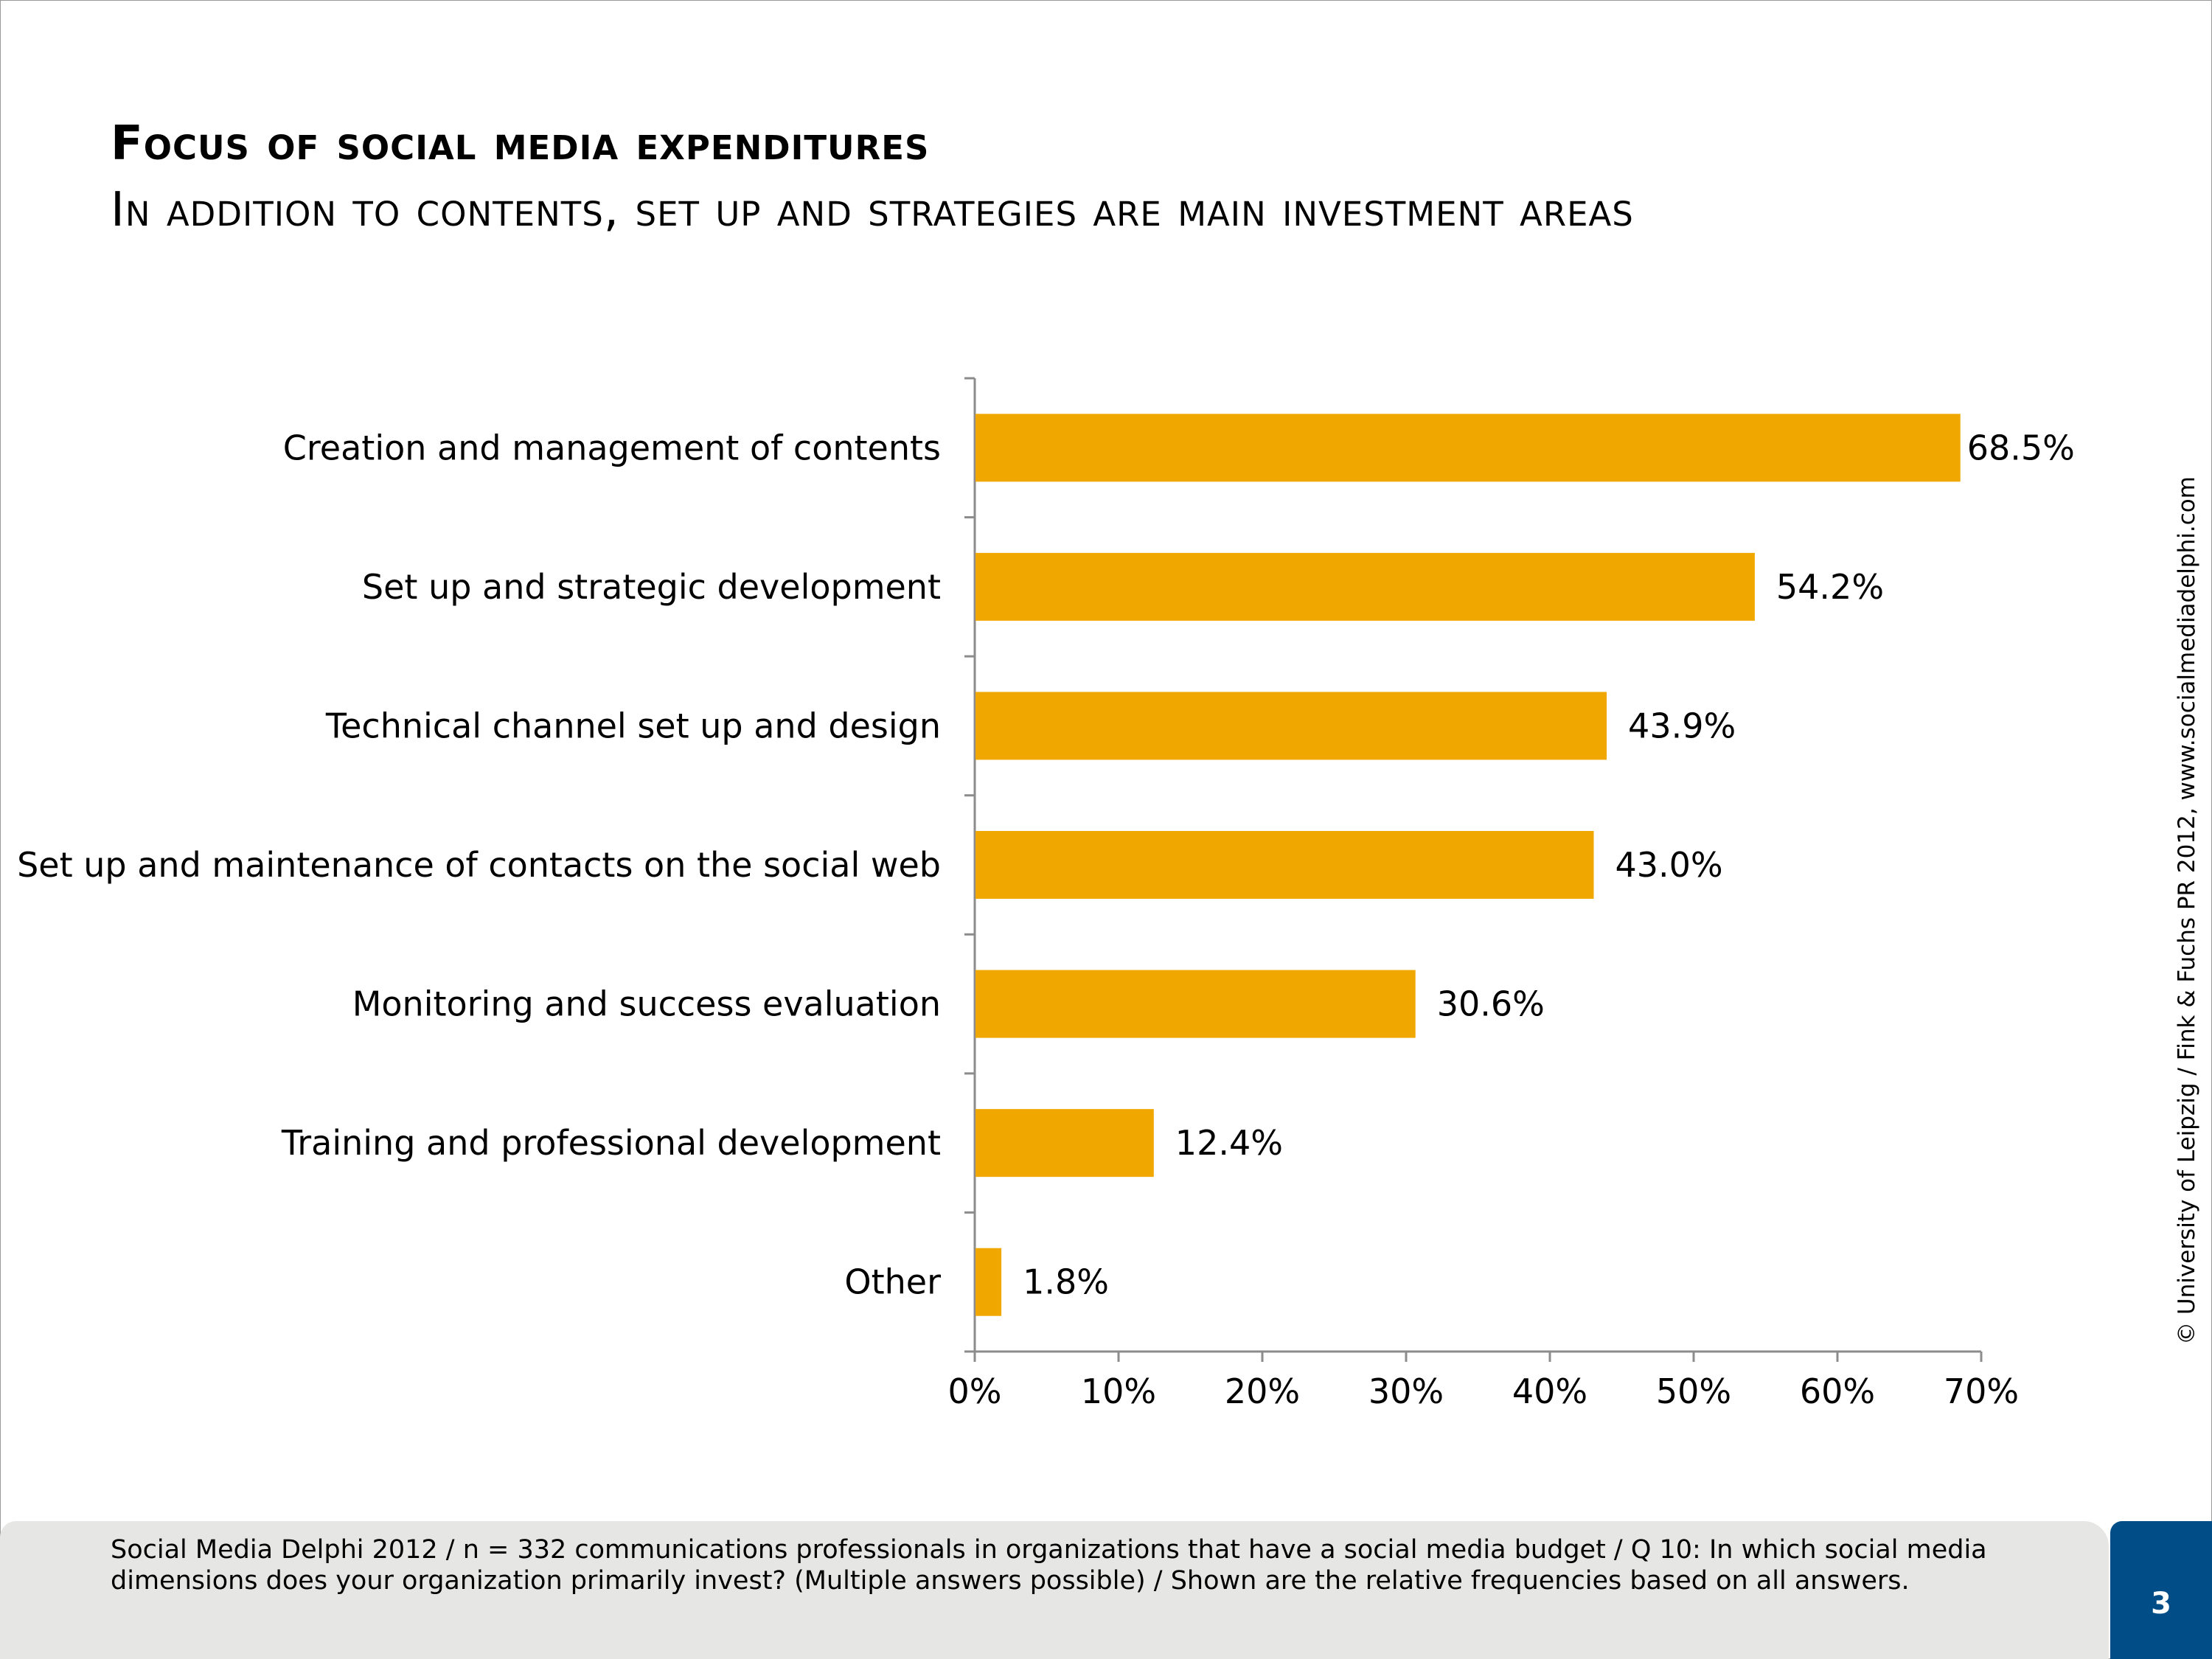 The width and height of the screenshot is (2212, 1659). What do you see at coordinates (892, 1282) in the screenshot?
I see `category-label: Other` at bounding box center [892, 1282].